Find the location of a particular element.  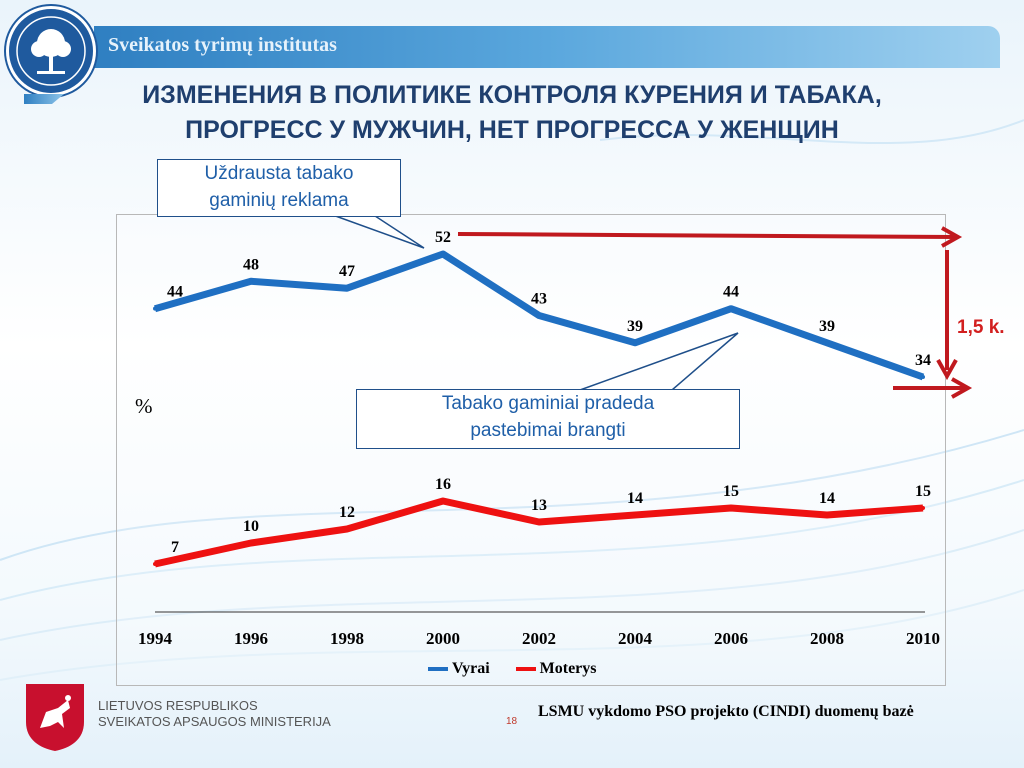

x-tick-label: 2000 is located at coordinates (443, 638).